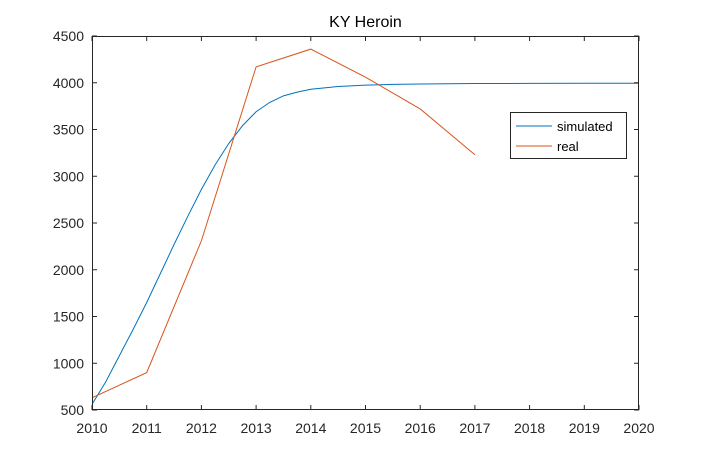  Describe the element at coordinates (73, 410) in the screenshot. I see `y-tick-label: 500` at that location.